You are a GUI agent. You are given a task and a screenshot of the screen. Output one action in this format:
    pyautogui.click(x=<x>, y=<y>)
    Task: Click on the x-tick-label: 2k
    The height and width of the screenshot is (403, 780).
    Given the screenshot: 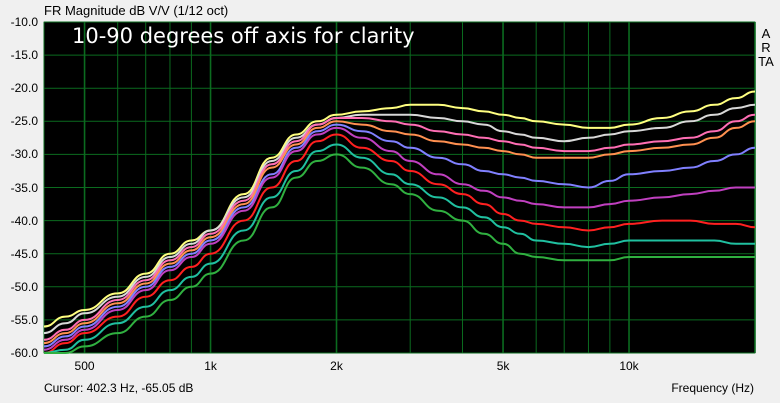 What is the action you would take?
    pyautogui.click(x=336, y=366)
    